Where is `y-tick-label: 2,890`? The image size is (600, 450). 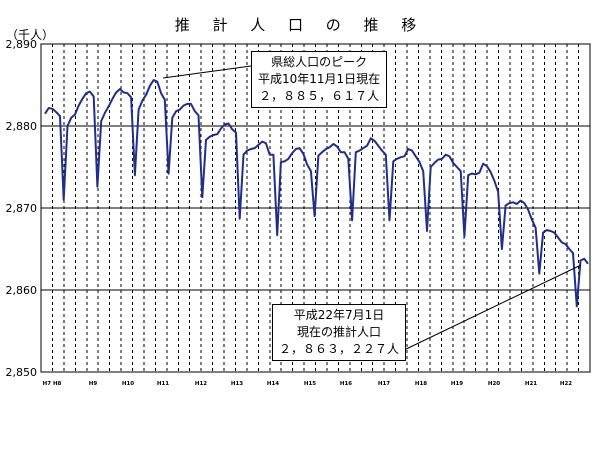 y-tick-label: 2,890 is located at coordinates (22, 44).